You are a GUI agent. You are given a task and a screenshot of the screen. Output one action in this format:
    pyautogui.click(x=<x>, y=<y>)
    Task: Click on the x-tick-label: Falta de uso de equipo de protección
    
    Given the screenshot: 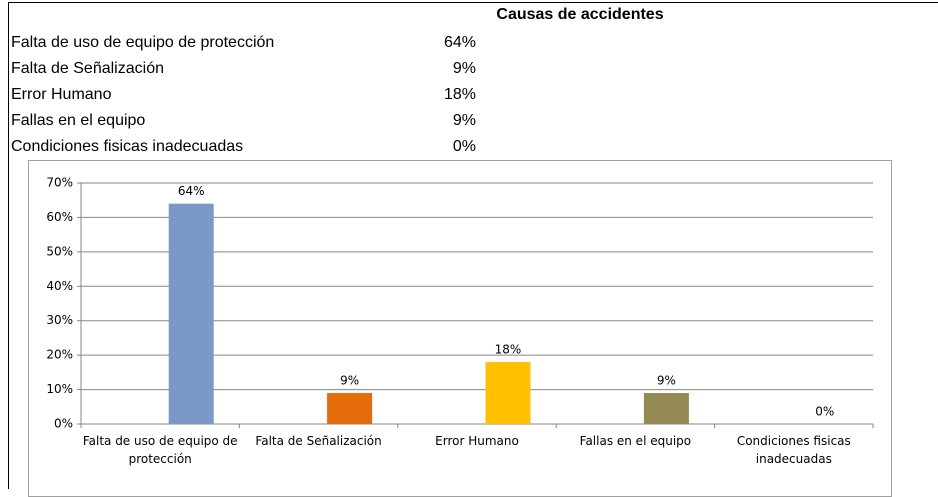 What is the action you would take?
    pyautogui.click(x=160, y=450)
    